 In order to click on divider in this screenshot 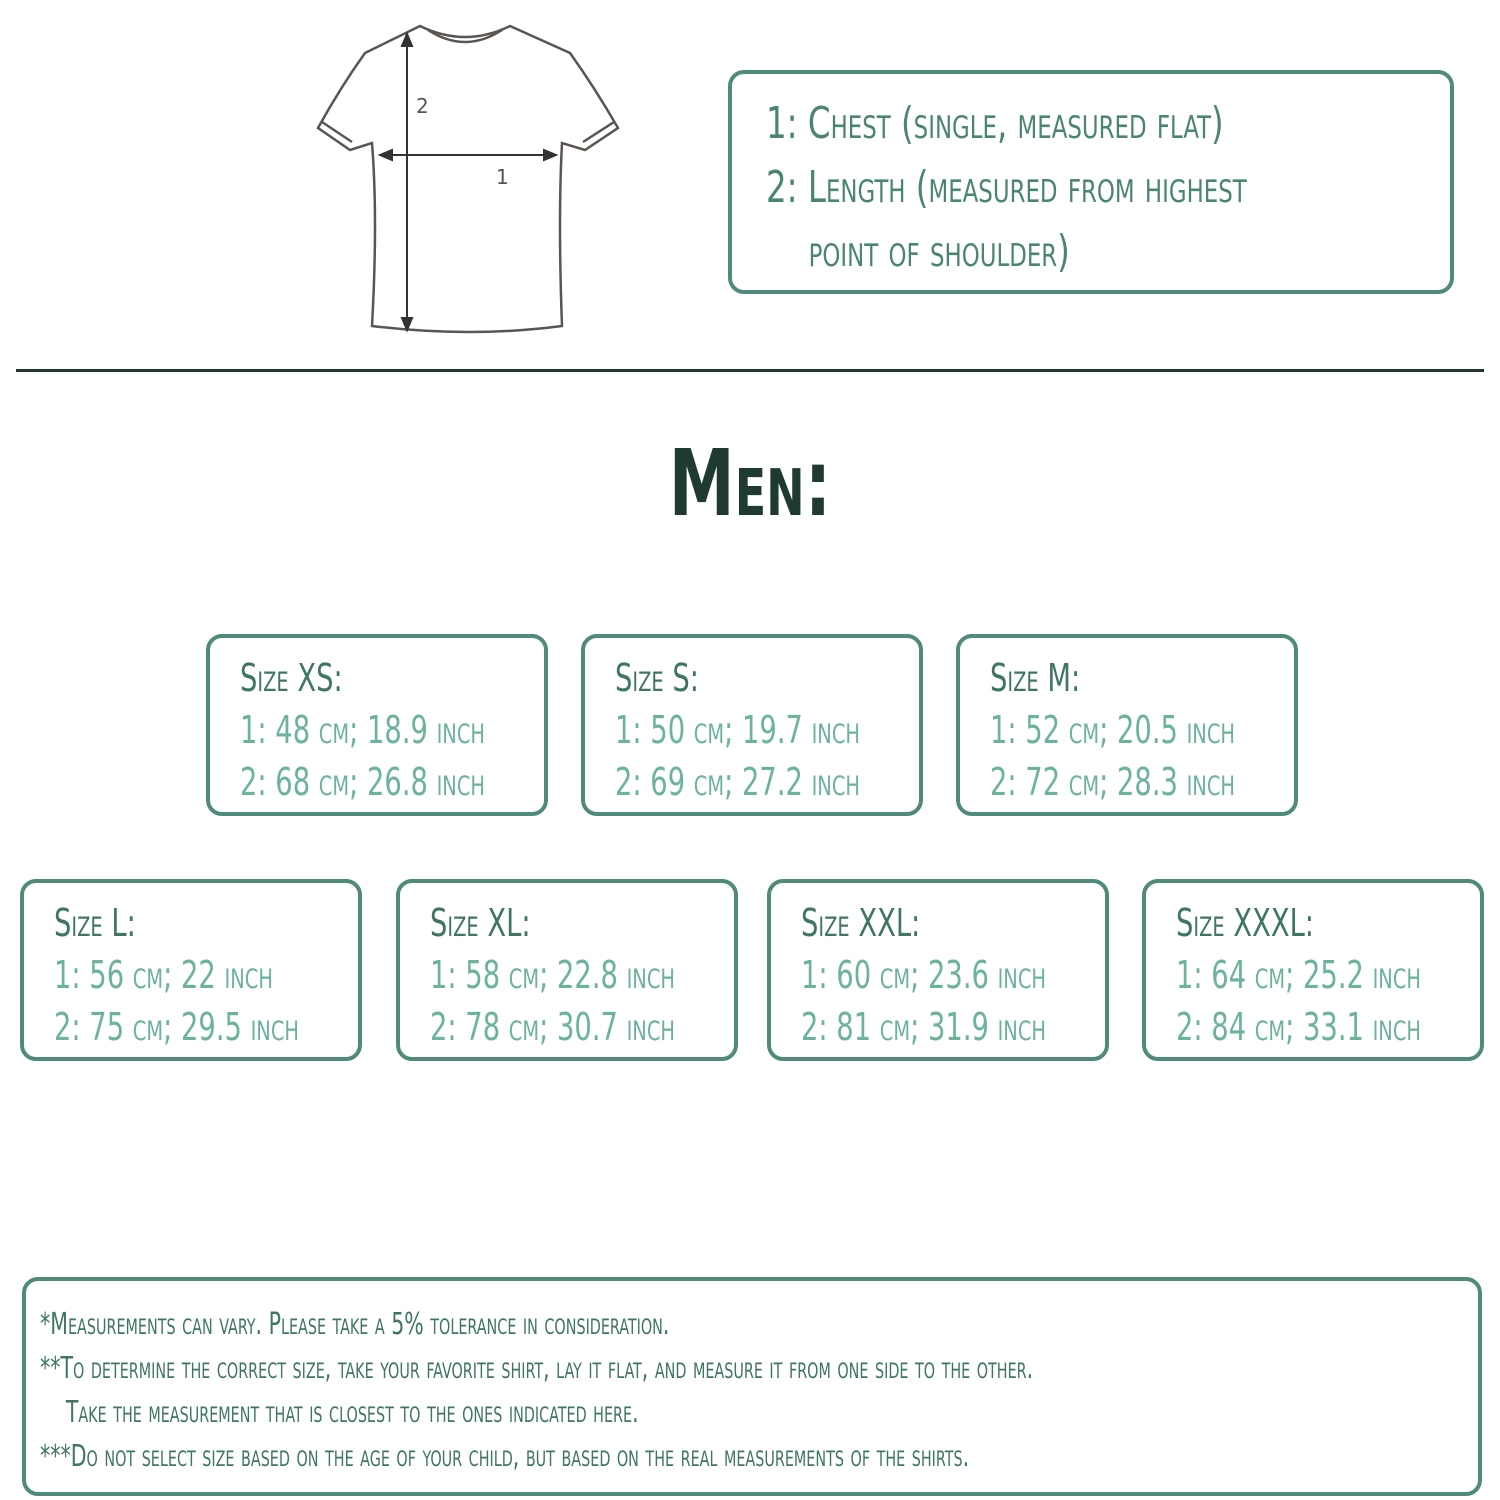, I will do `click(750, 370)`.